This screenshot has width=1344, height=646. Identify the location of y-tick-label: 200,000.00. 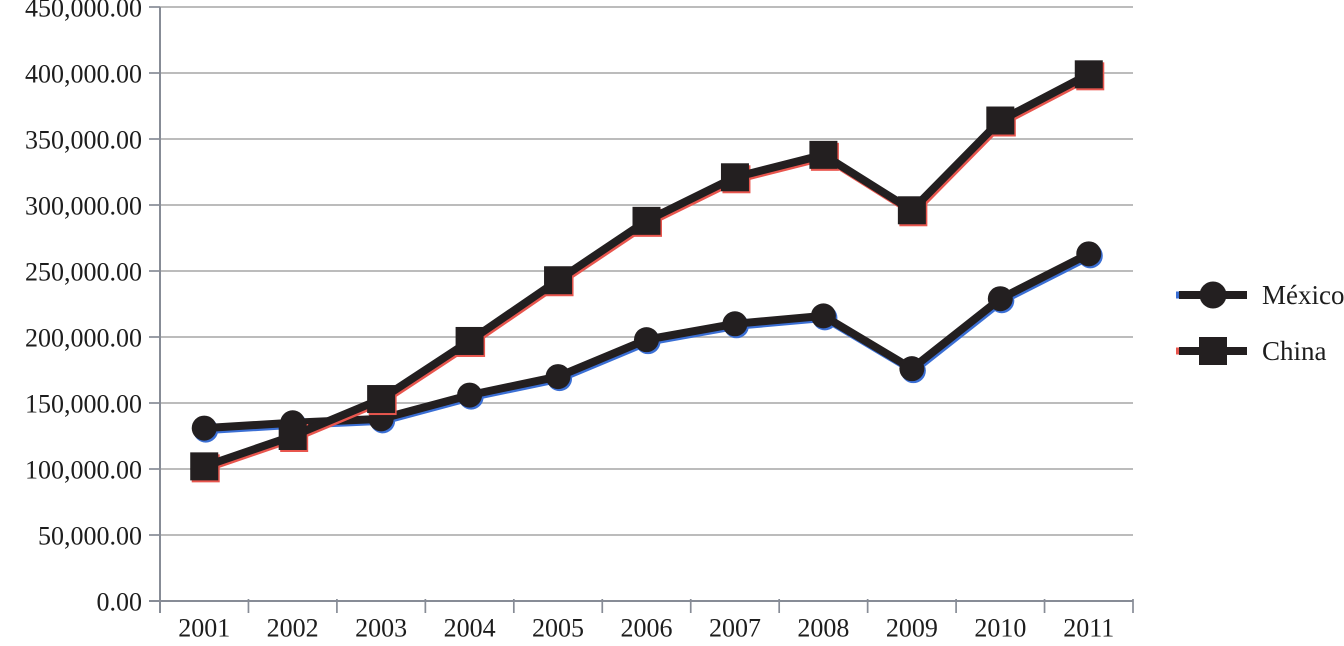
(83, 338).